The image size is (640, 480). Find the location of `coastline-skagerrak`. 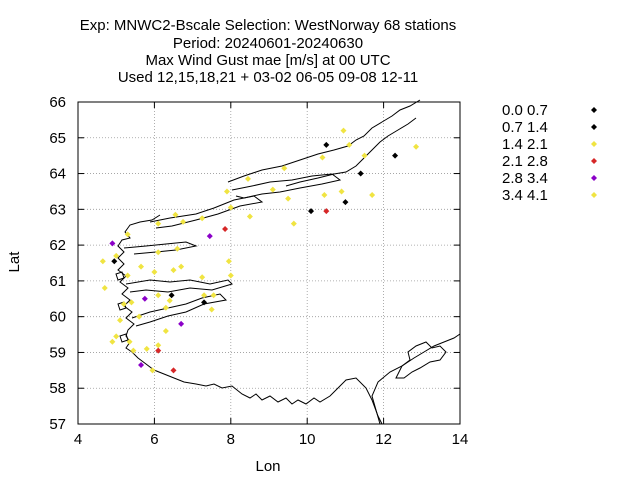

coastline-skagerrak is located at coordinates (421, 360).